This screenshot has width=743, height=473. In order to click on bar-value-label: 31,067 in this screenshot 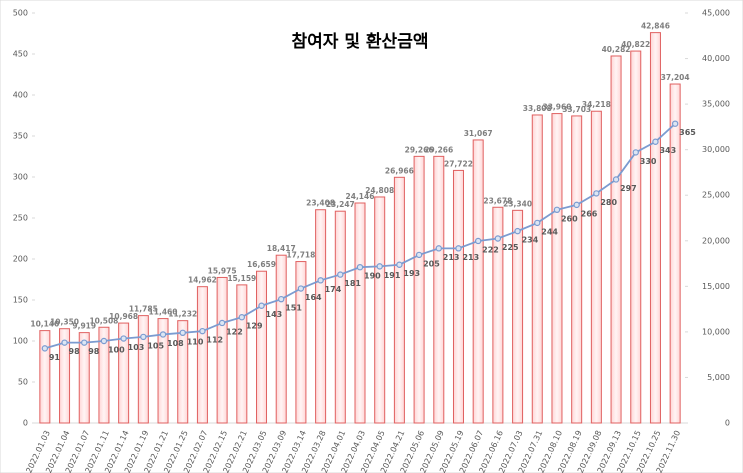, I will do `click(478, 133)`.